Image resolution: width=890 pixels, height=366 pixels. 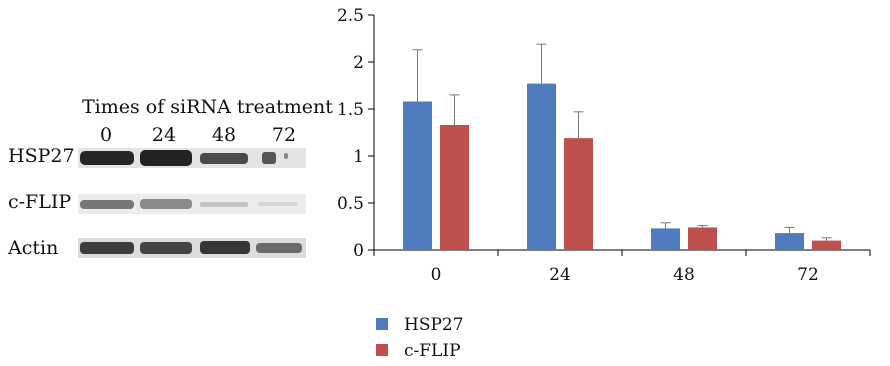 What do you see at coordinates (41, 156) in the screenshot?
I see `row-label-hsp27: HSP27` at bounding box center [41, 156].